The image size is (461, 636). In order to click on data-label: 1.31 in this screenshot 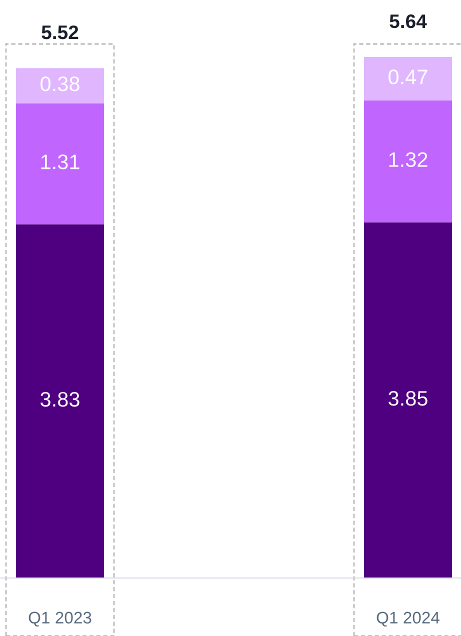, I will do `click(60, 162)`.